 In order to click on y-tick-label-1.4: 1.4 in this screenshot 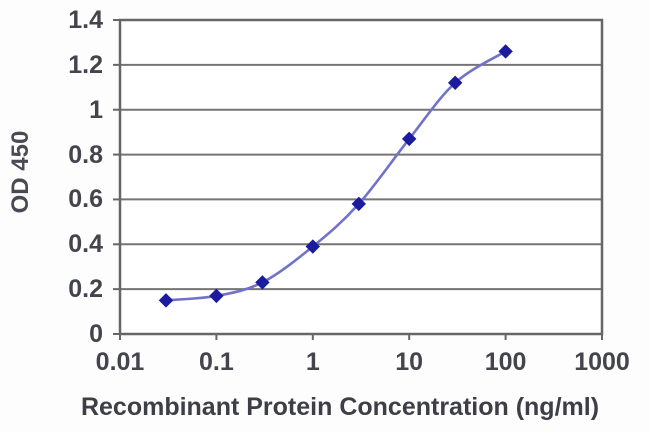, I will do `click(85, 20)`.